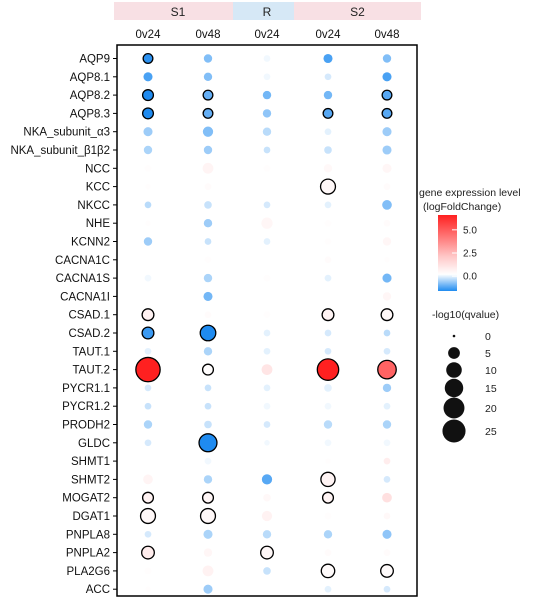  I want to click on row-label: CACNA1I, so click(85, 297).